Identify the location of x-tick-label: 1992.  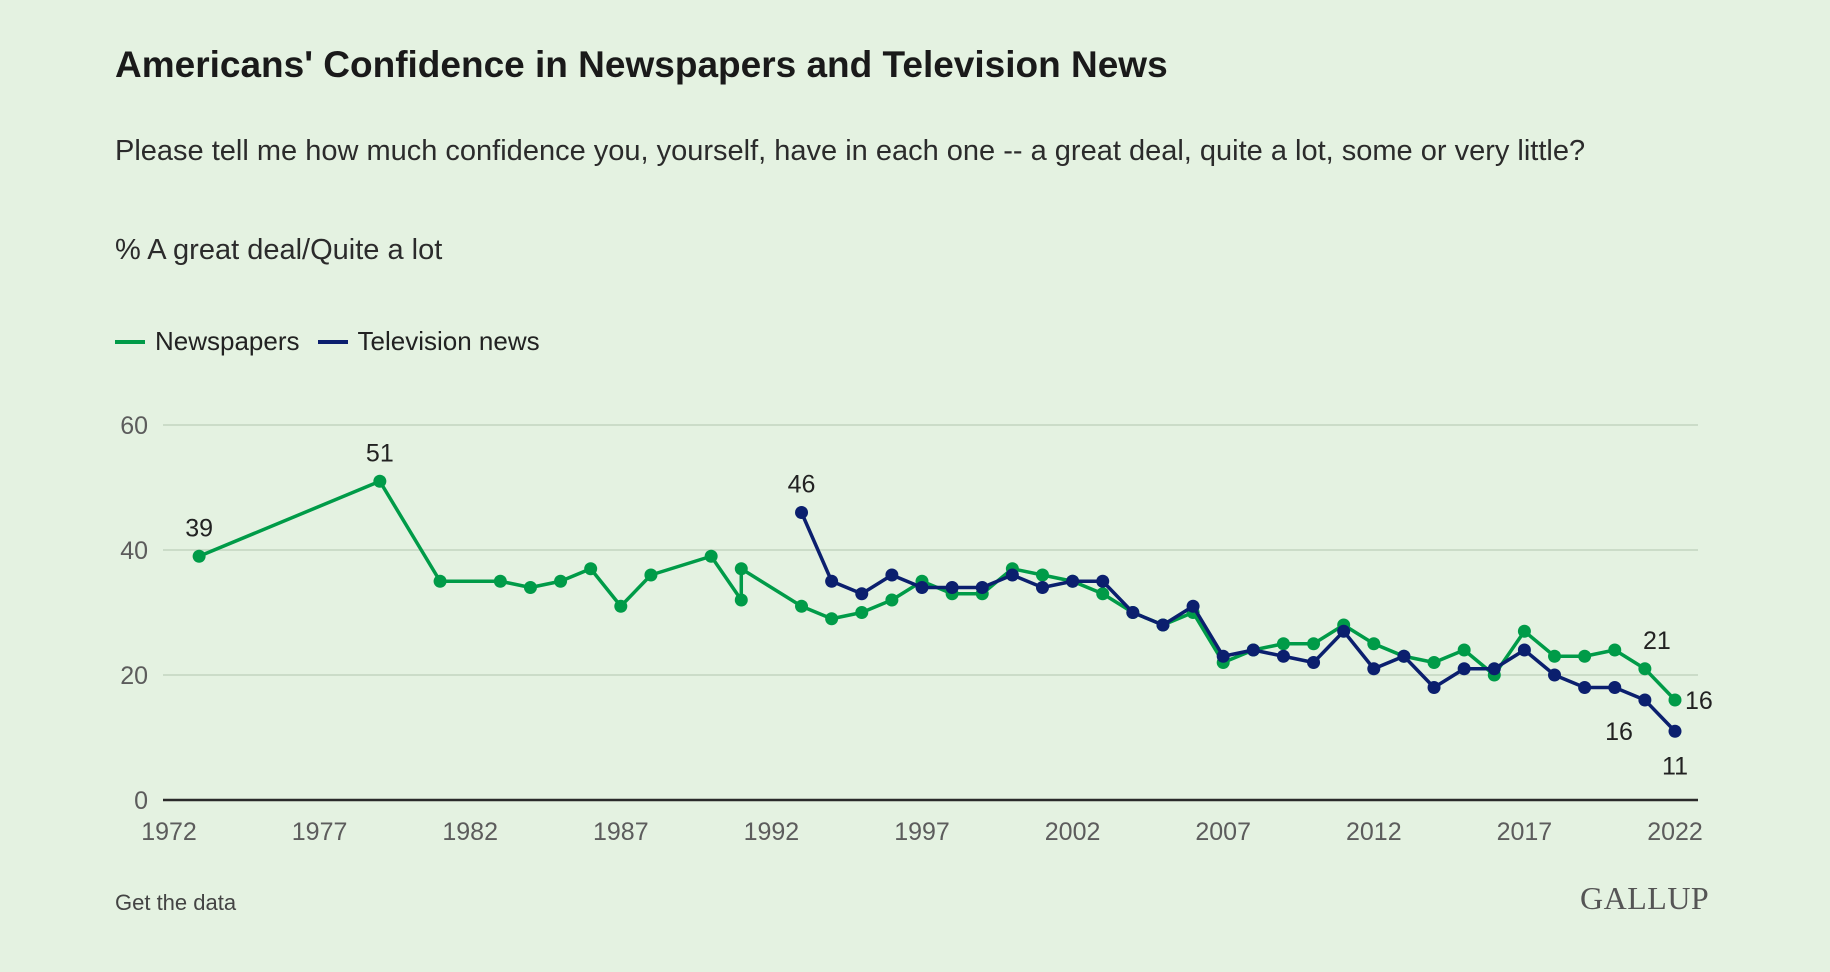
(772, 832).